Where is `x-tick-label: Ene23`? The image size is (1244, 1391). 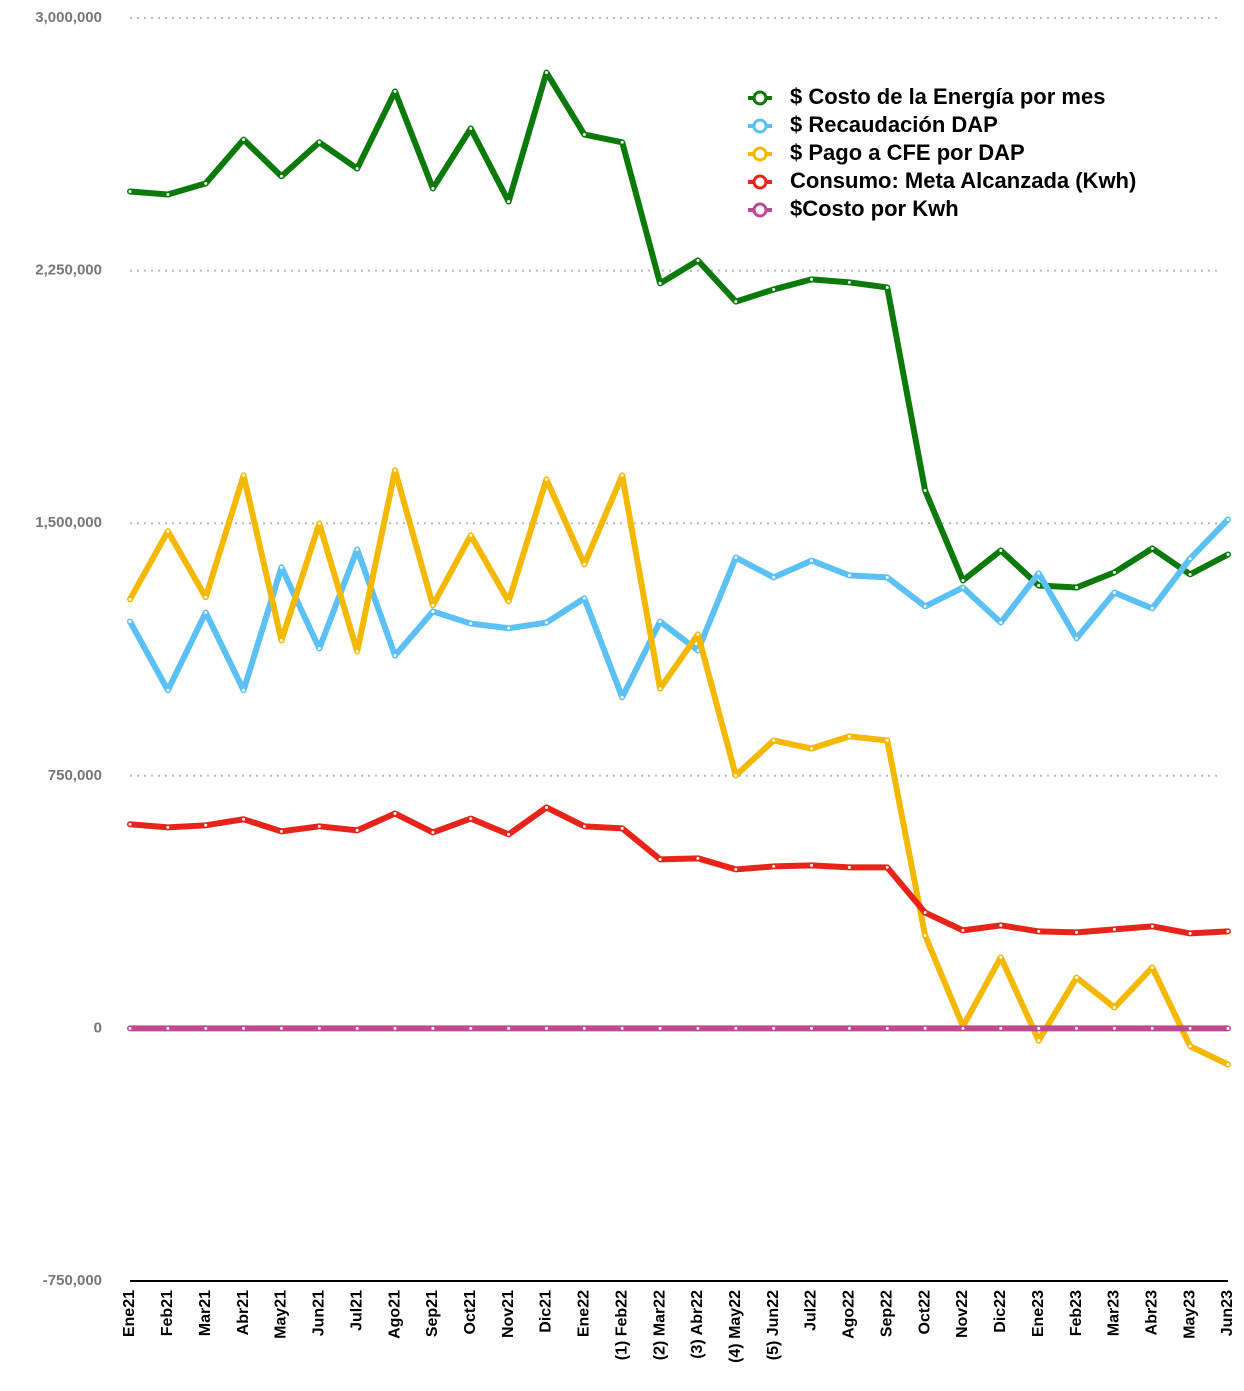
x-tick-label: Ene23 is located at coordinates (1038, 1313).